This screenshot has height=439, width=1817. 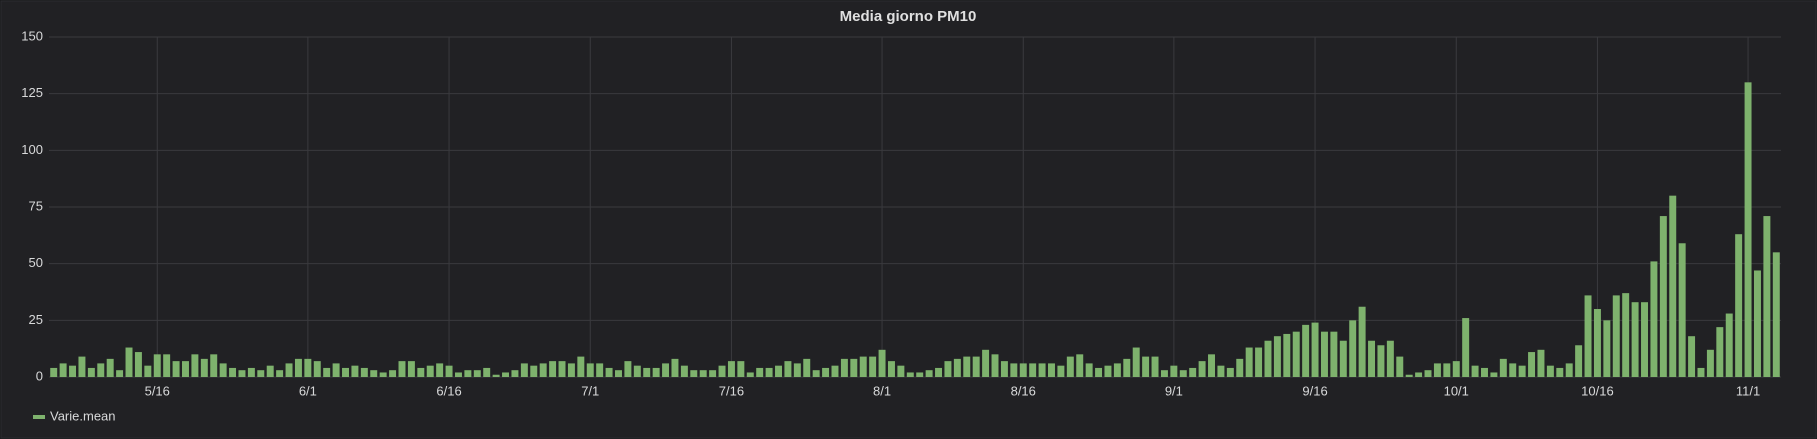 I want to click on legend-swatch, so click(x=39, y=417).